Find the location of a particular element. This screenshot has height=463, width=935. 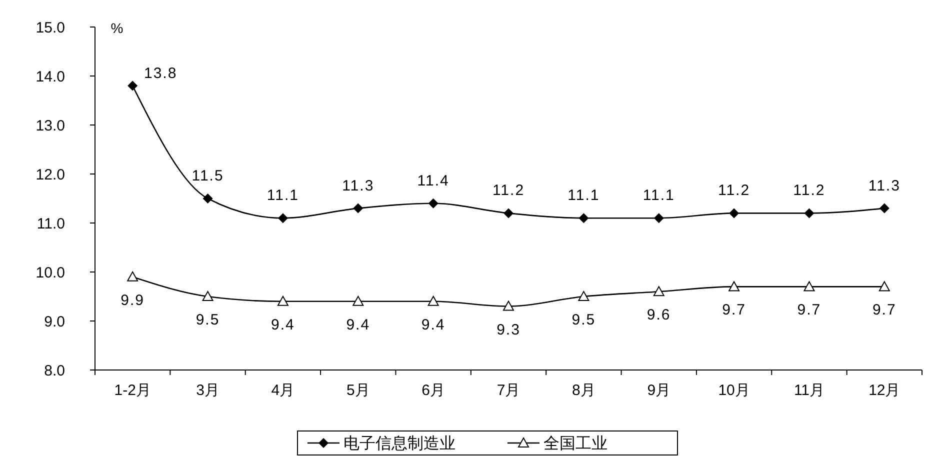

y-tick-label: 11.0 is located at coordinates (50, 223).